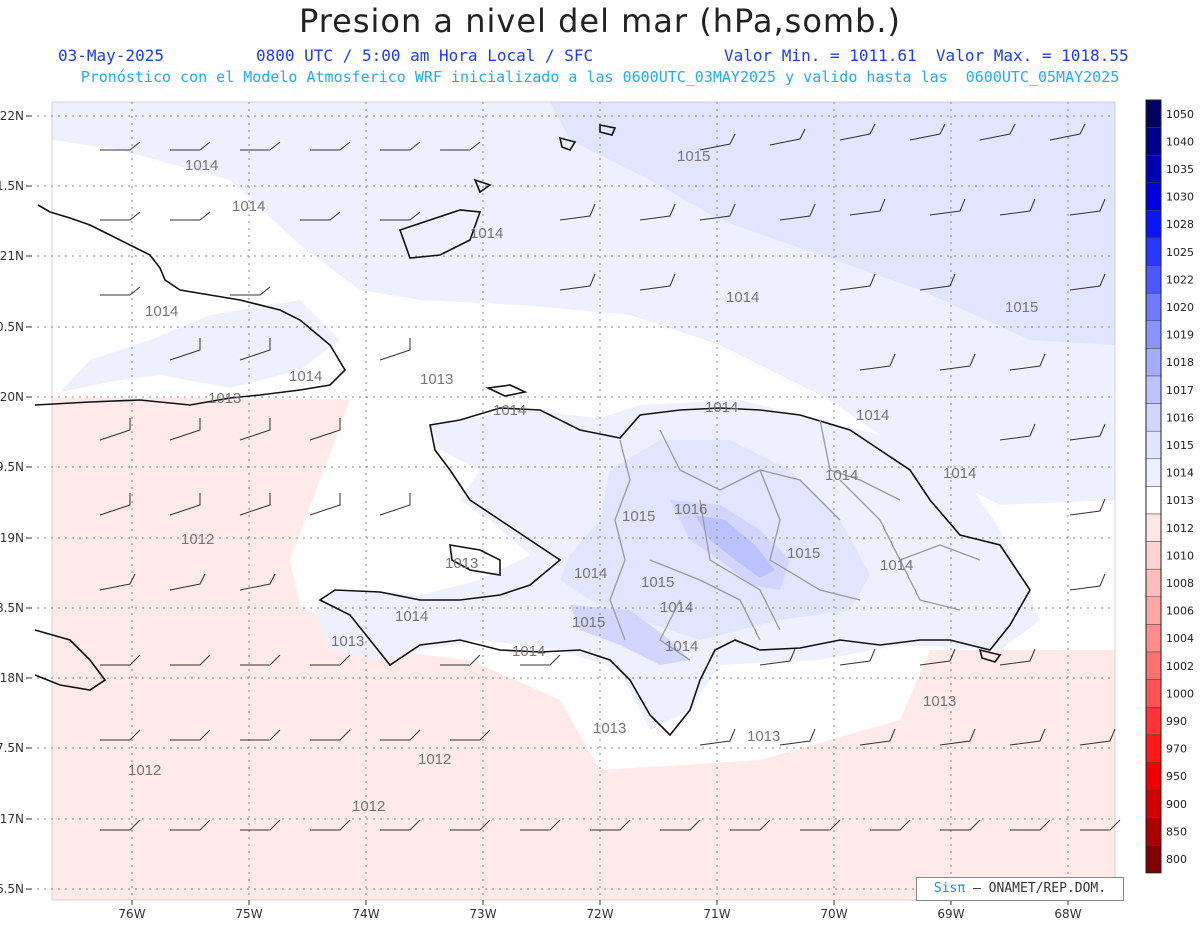 The height and width of the screenshot is (927, 1200). I want to click on colorbar-label: 1030, so click(1180, 197).